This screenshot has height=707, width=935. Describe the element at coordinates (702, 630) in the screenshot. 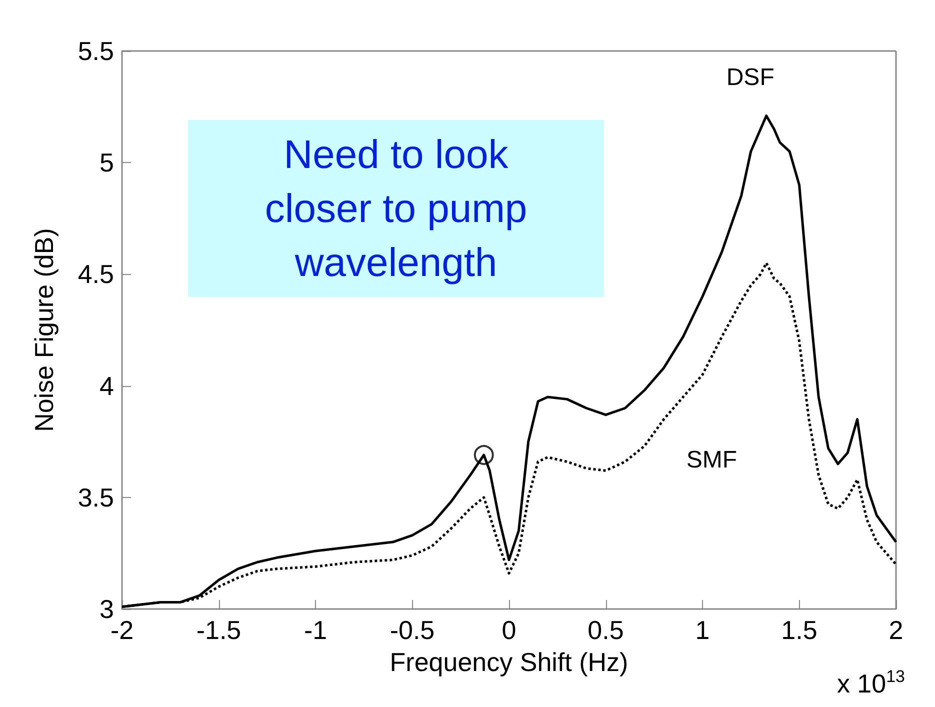

I see `x-tick-label: 1` at that location.